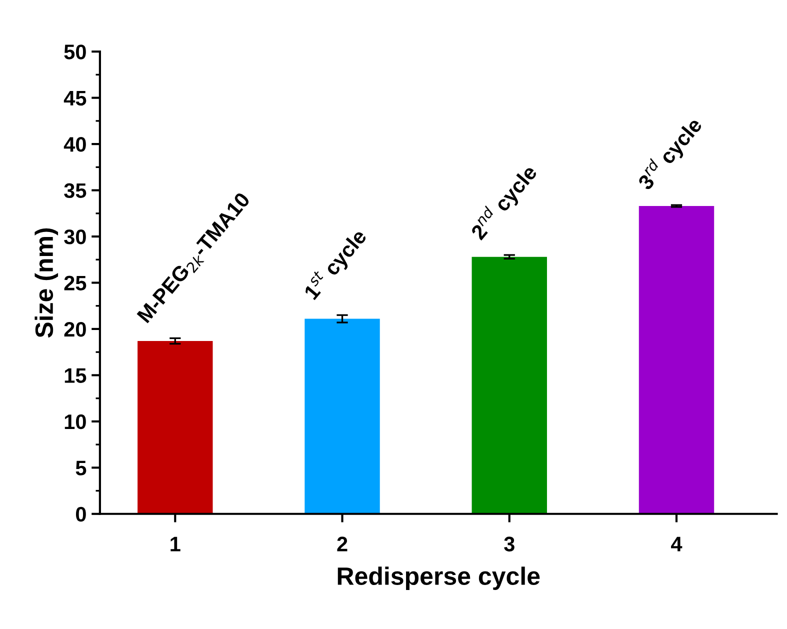  Describe the element at coordinates (509, 544) in the screenshot. I see `x-tick-label: 3` at that location.